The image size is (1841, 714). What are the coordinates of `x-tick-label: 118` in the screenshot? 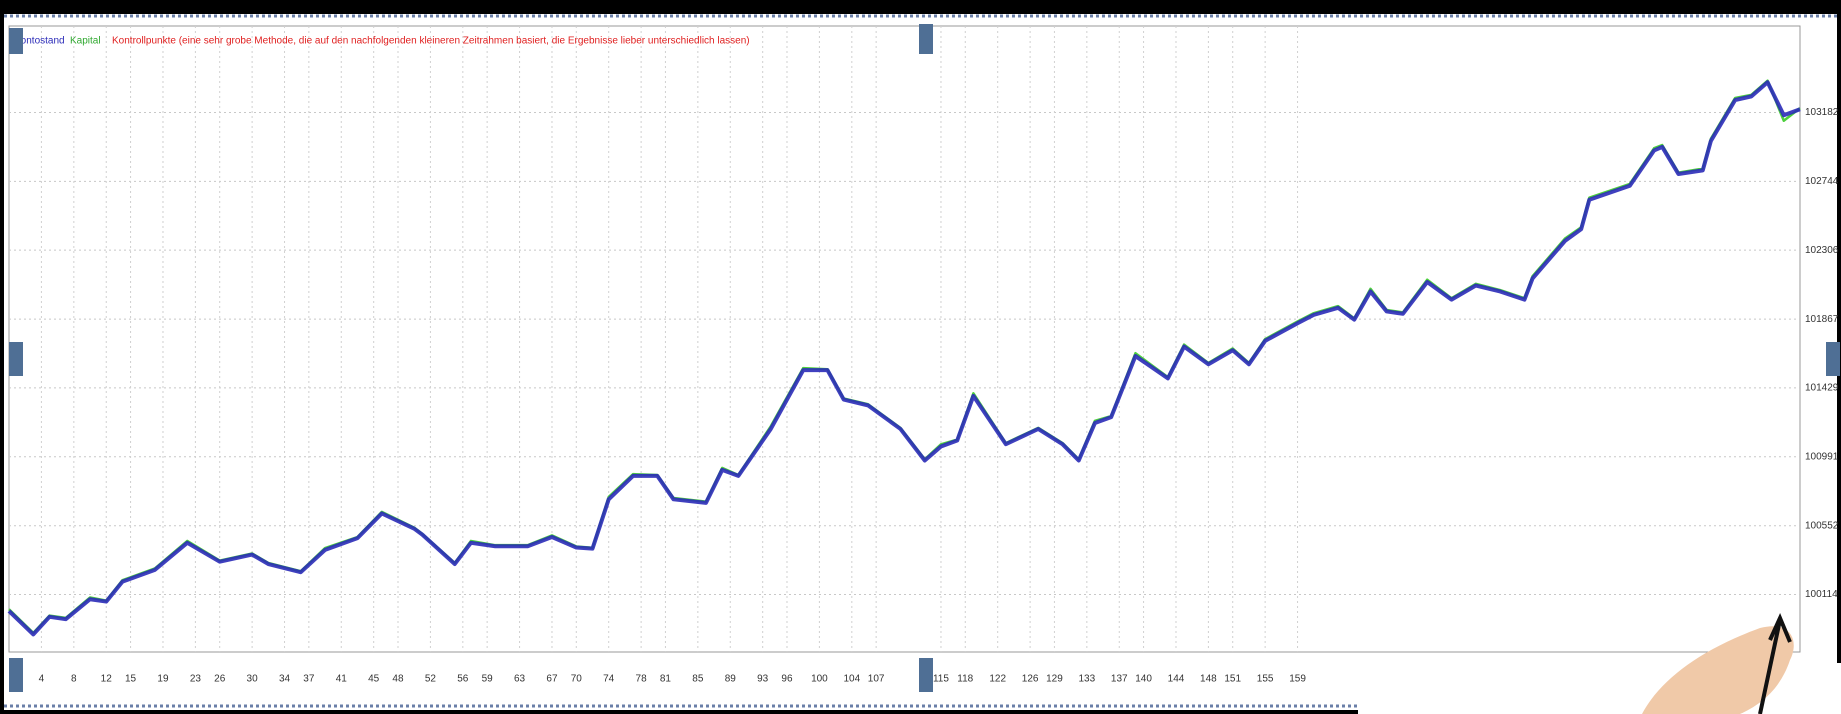 It's located at (965, 679).